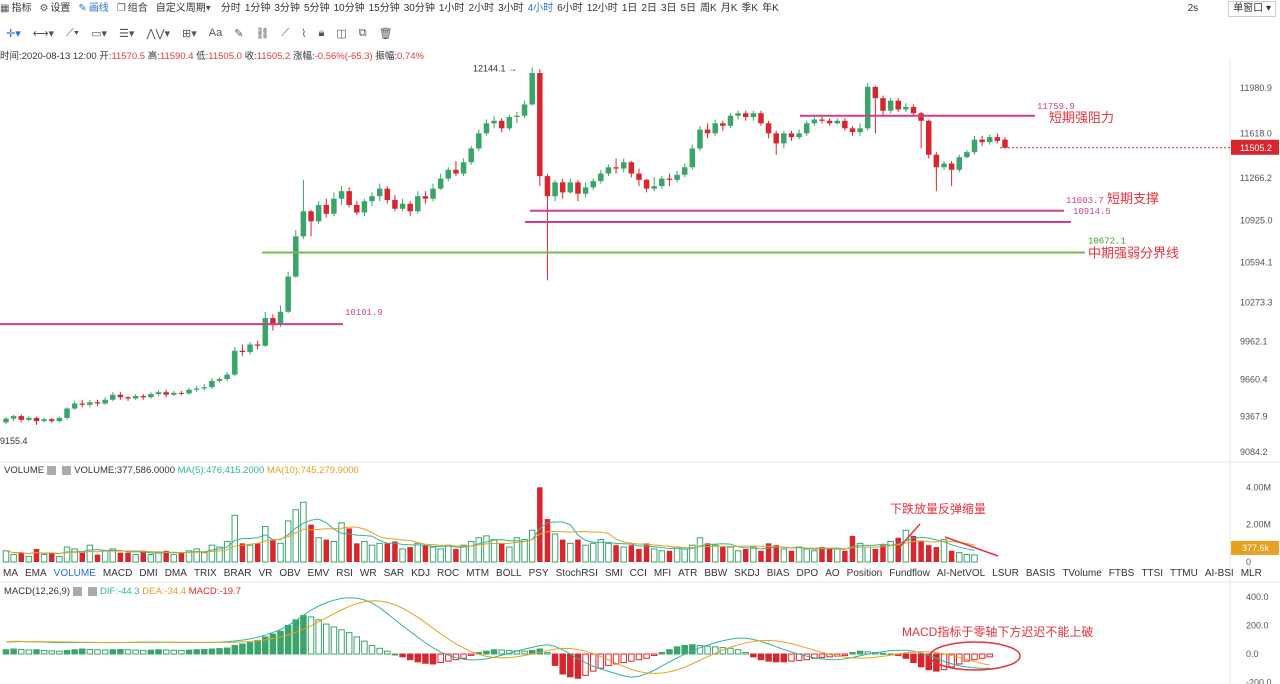 This screenshot has width=1280, height=684. Describe the element at coordinates (67, 470) in the screenshot. I see `volume-close-icon` at that location.